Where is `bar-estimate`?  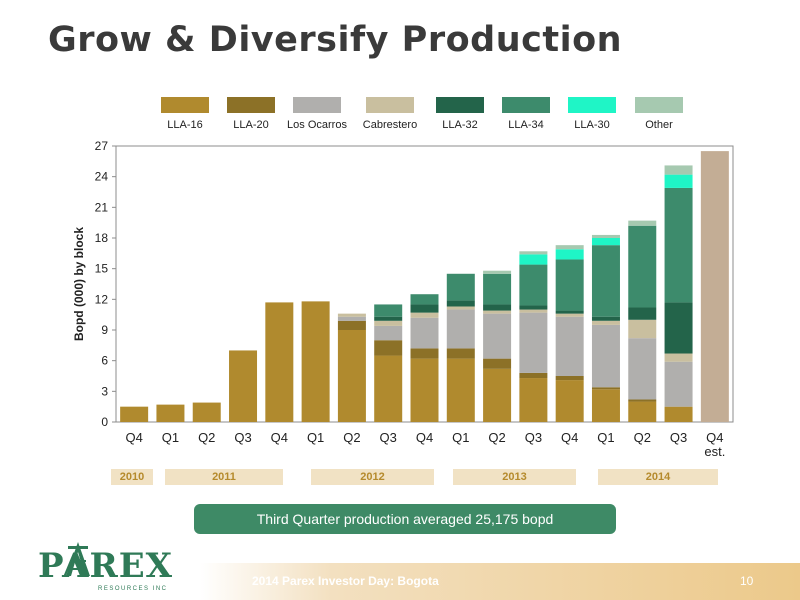
bar-estimate is located at coordinates (714, 286).